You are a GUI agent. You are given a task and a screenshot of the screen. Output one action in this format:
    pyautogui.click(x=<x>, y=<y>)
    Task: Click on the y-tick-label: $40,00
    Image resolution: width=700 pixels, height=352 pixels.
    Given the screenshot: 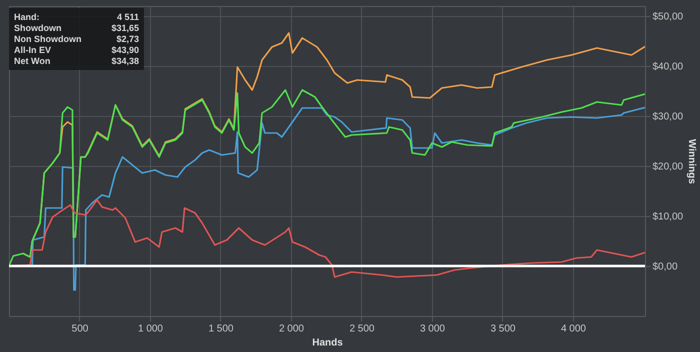 What is the action you would take?
    pyautogui.click(x=668, y=67)
    